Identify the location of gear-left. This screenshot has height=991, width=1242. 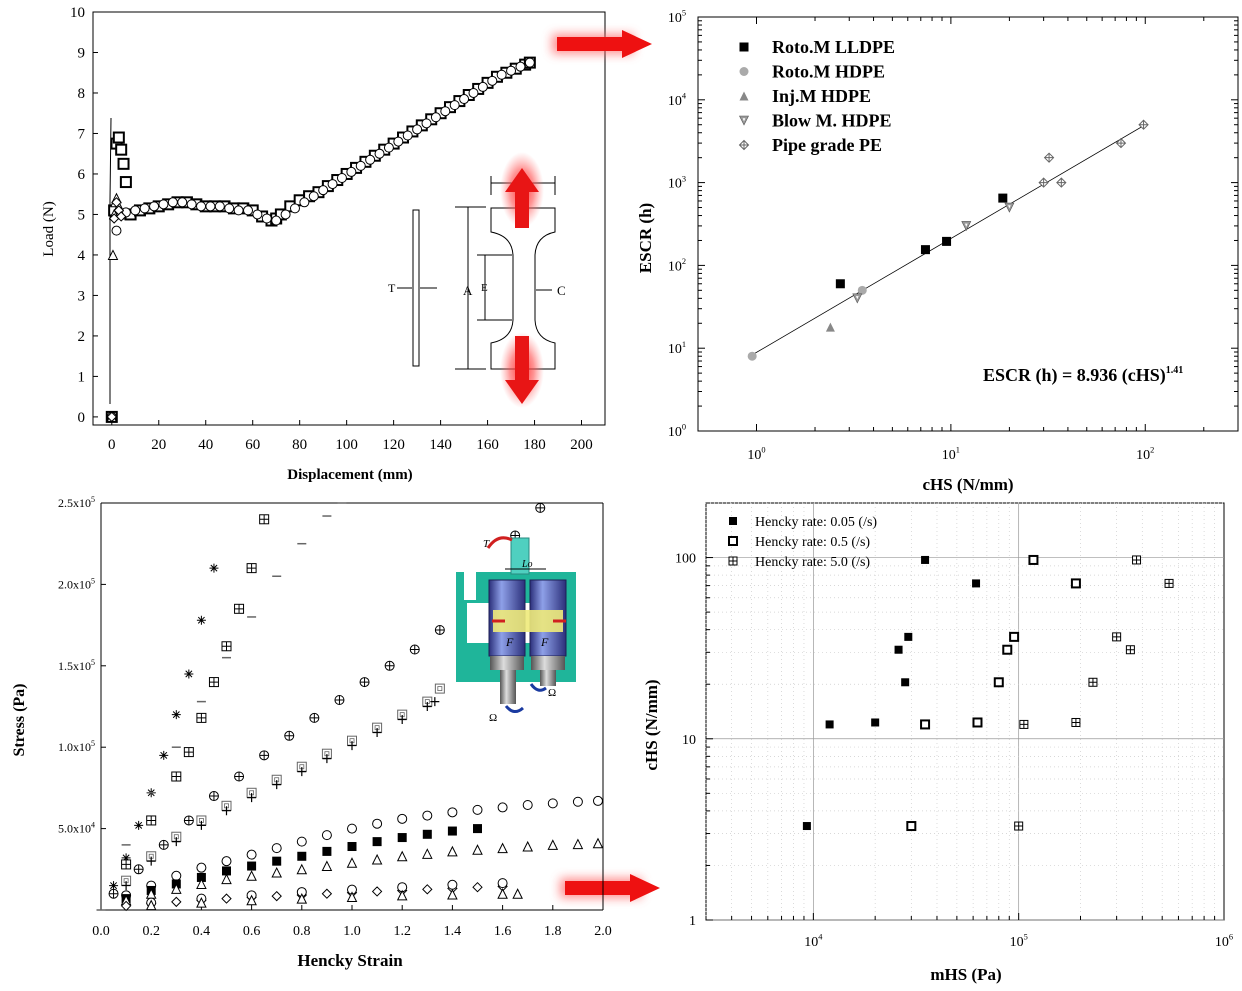
(507, 663).